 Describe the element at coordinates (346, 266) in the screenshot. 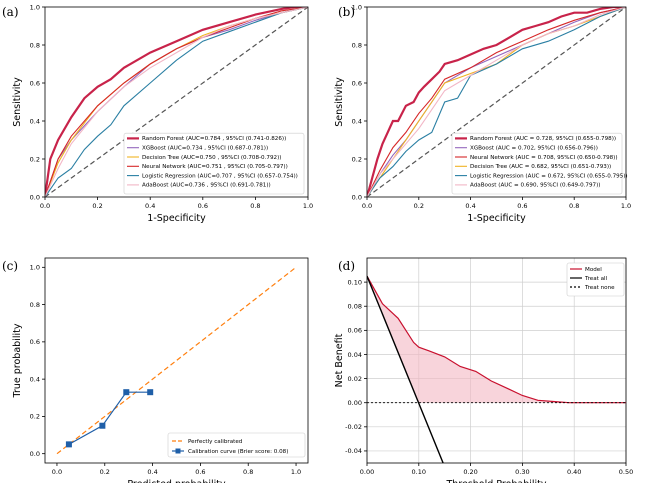

I see `panel-label: (d)` at that location.